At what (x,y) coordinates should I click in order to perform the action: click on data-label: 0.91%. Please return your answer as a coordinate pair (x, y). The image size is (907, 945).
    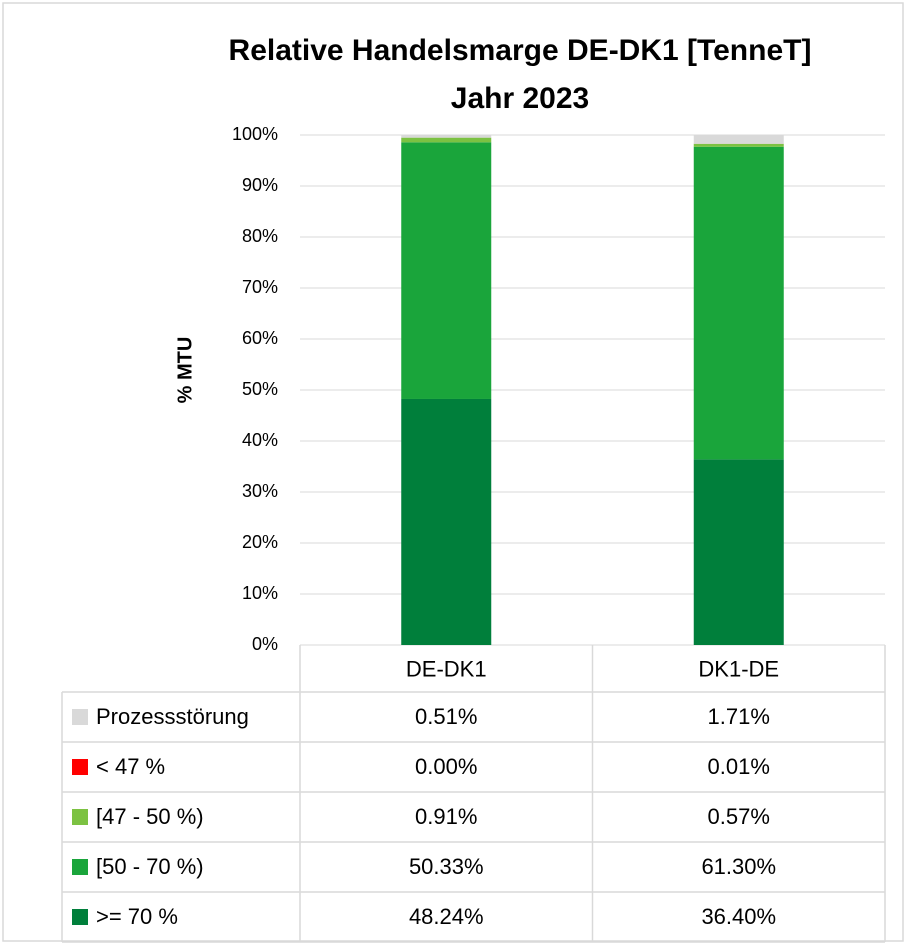
    Looking at the image, I should click on (446, 816).